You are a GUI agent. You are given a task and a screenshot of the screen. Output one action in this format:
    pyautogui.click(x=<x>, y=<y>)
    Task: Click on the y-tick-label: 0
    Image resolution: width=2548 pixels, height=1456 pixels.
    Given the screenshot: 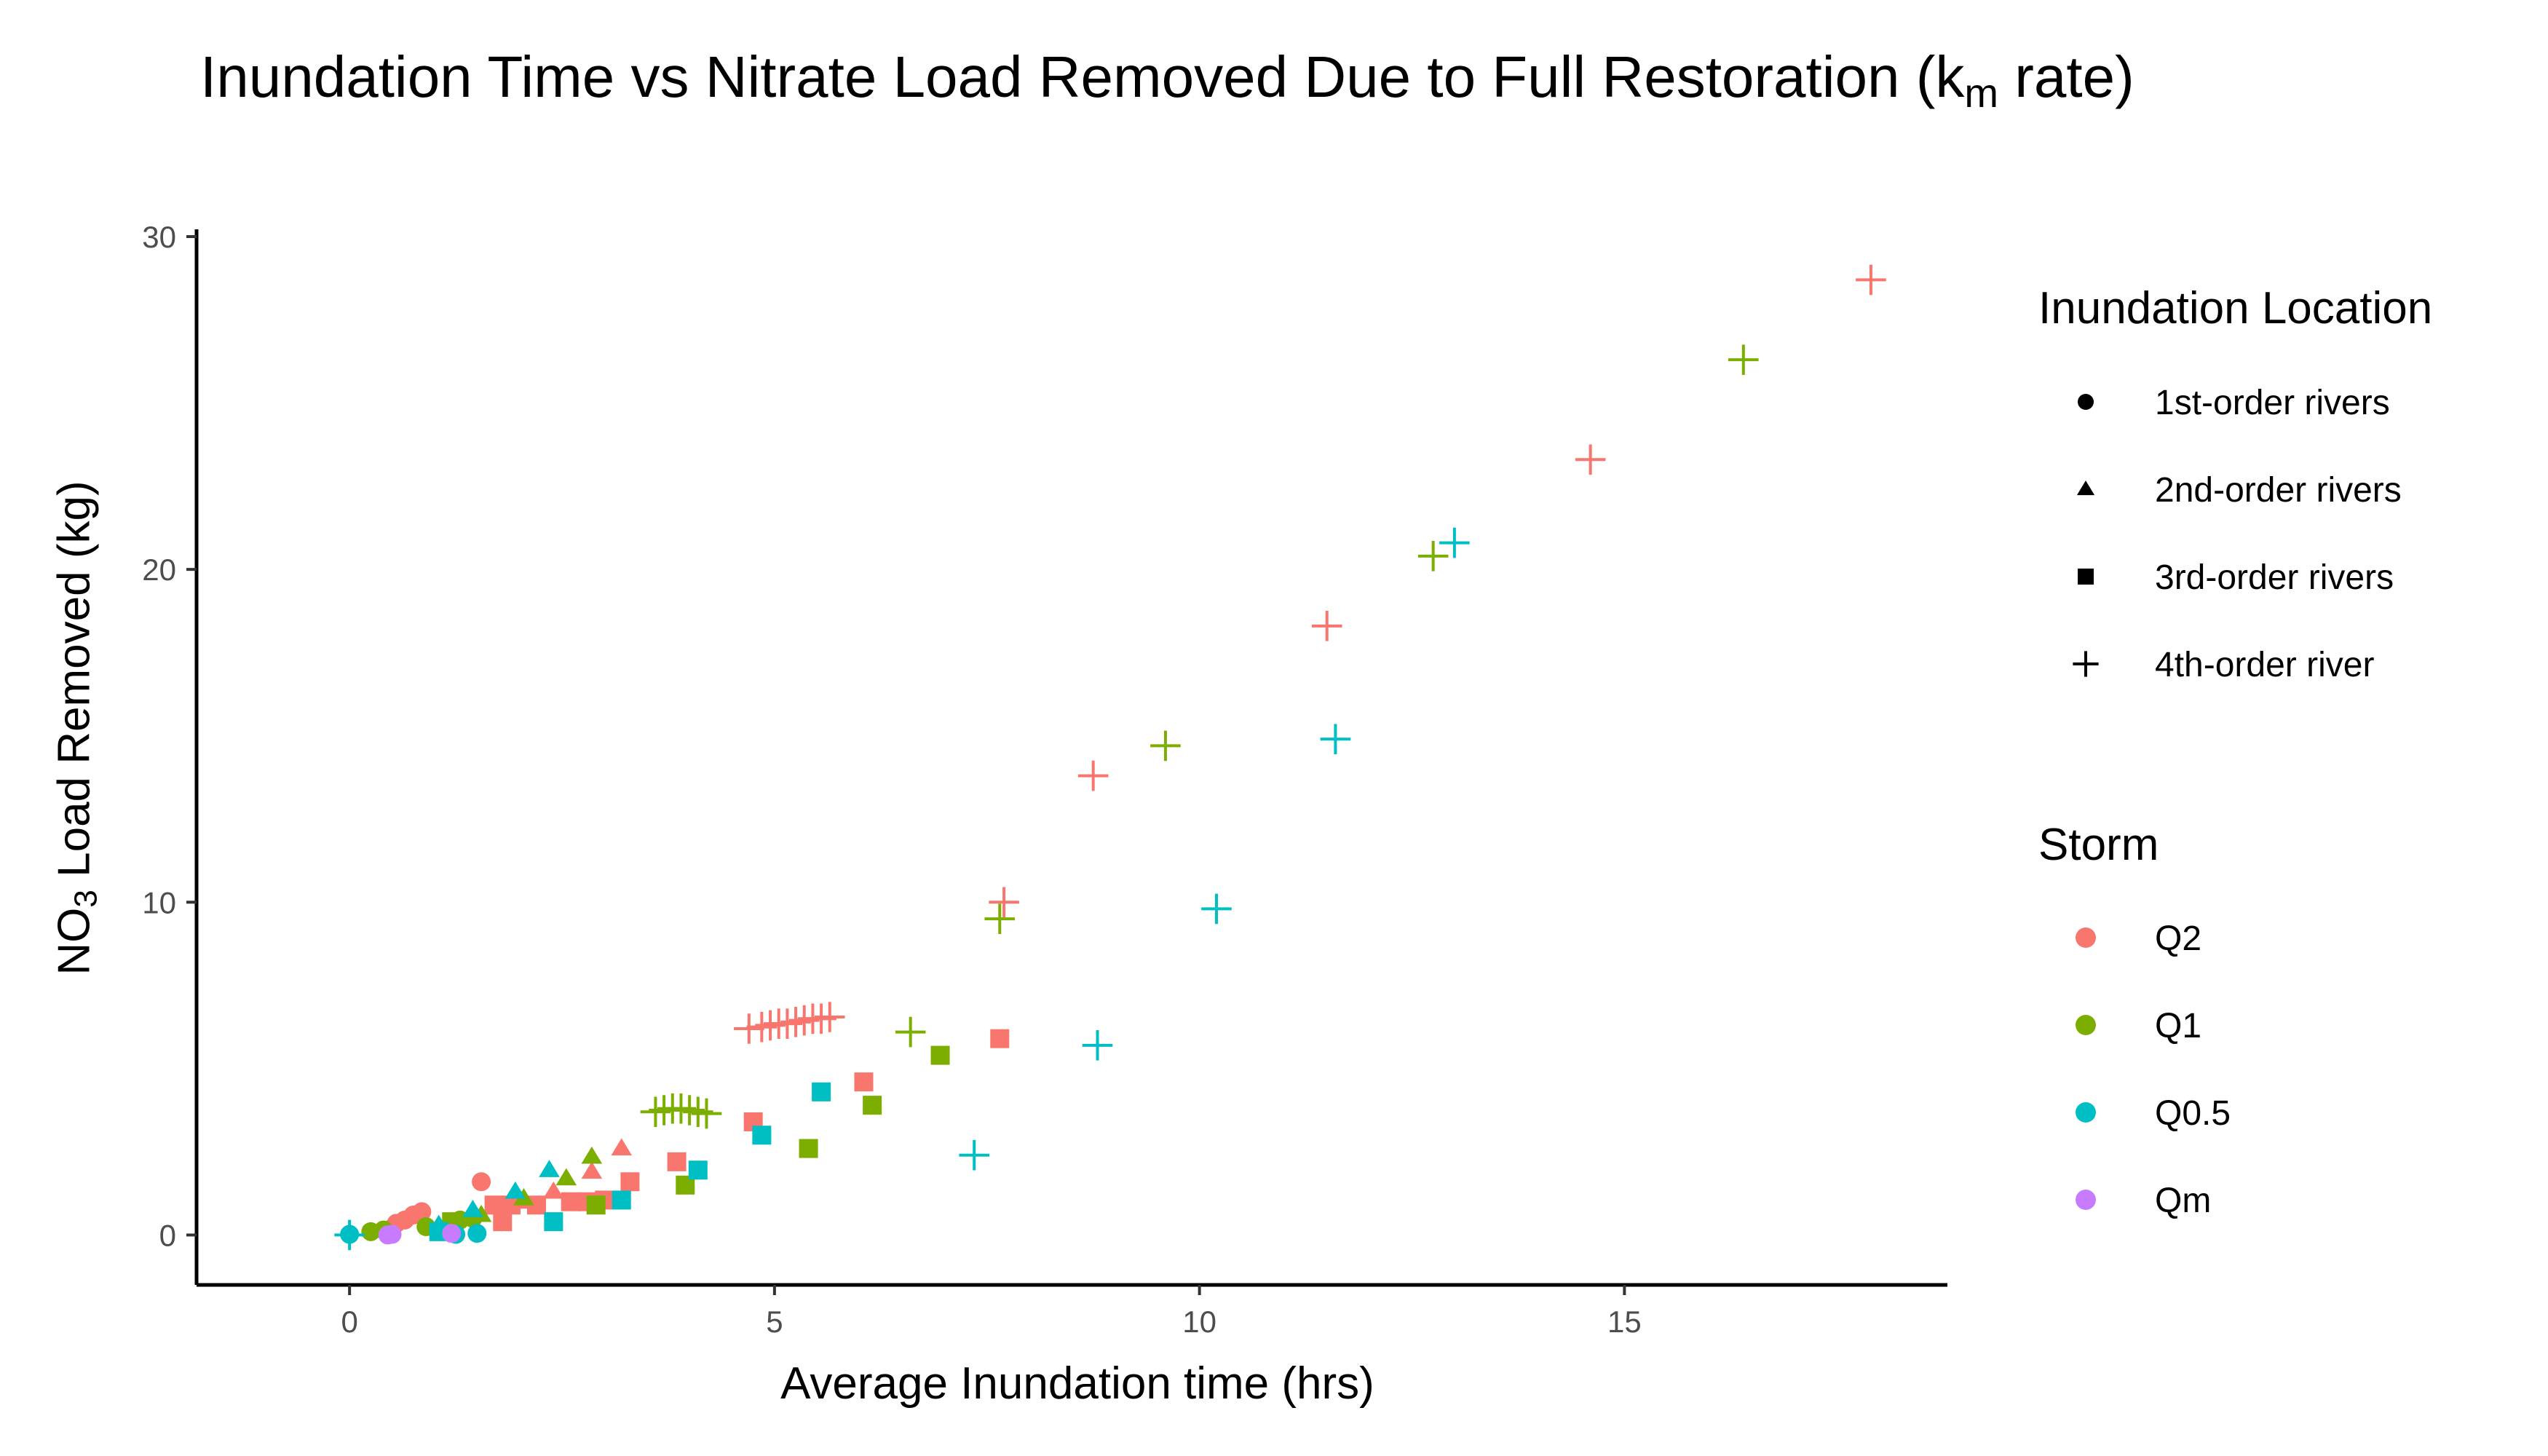 What is the action you would take?
    pyautogui.click(x=167, y=1235)
    